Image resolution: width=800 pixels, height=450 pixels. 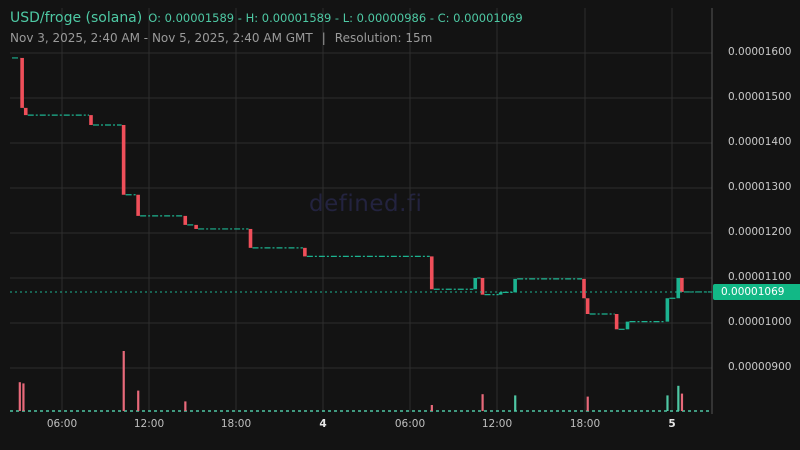 I want to click on x-tick-label: 4, so click(x=323, y=424).